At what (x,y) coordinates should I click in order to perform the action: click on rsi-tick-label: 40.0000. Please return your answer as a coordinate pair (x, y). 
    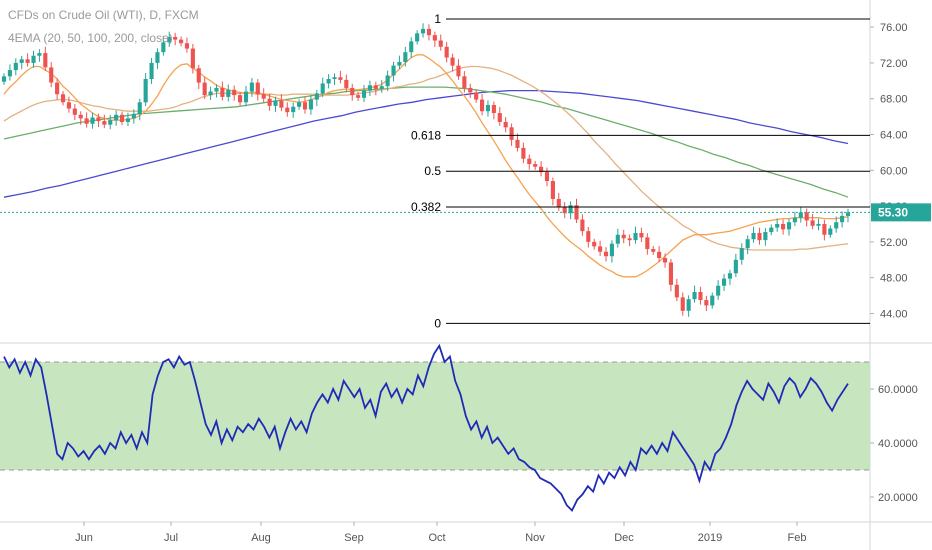
    Looking at the image, I should click on (898, 444).